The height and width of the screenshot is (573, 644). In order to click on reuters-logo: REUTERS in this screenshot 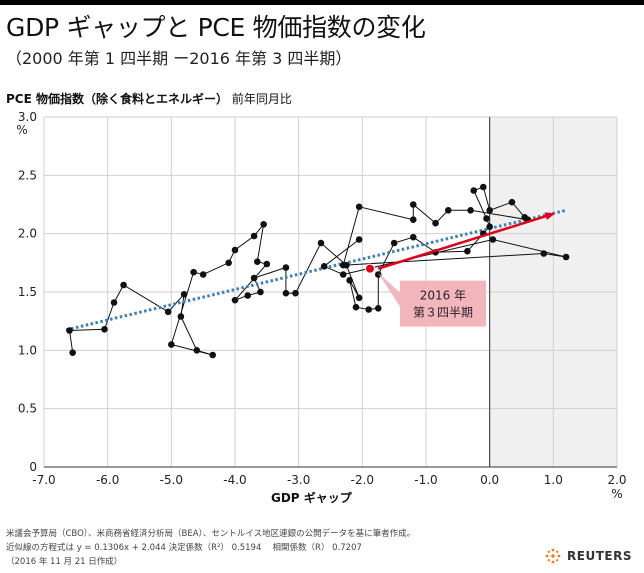, I will do `click(588, 556)`.